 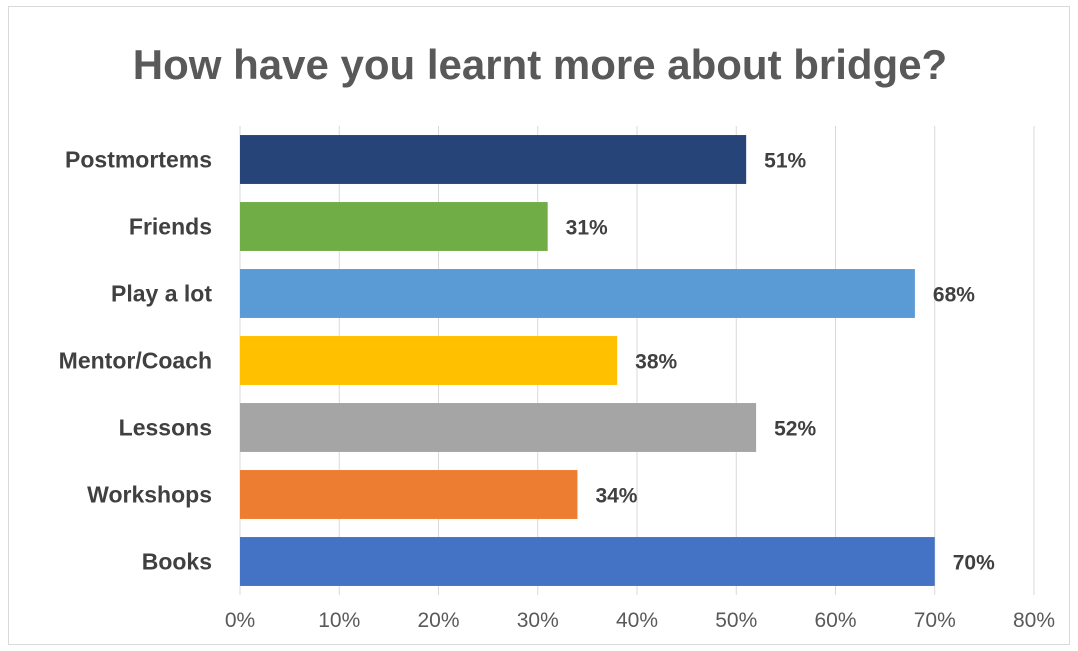 I want to click on value-label: 51%, so click(x=785, y=161).